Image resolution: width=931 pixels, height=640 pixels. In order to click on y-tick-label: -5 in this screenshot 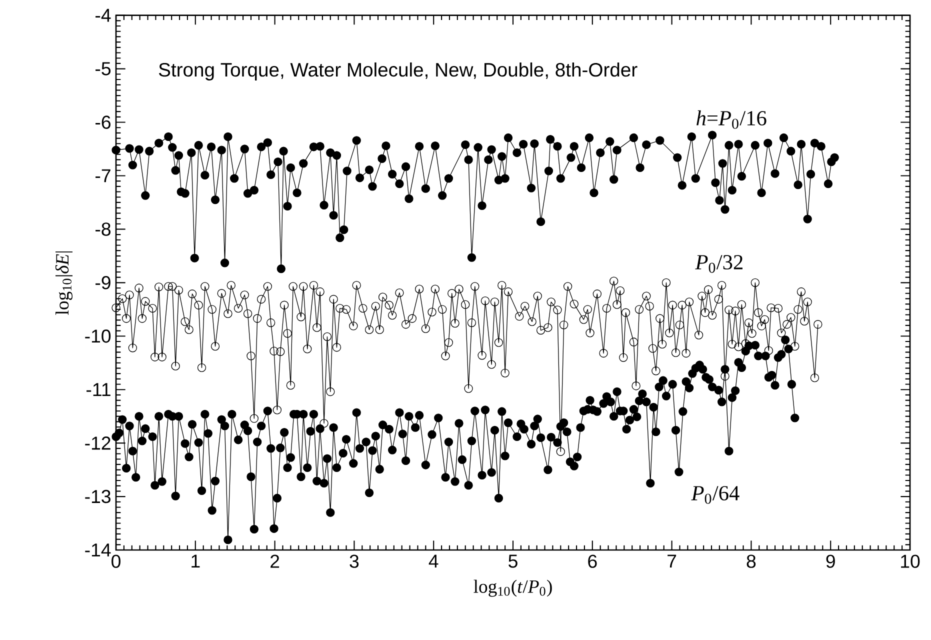, I will do `click(103, 69)`.